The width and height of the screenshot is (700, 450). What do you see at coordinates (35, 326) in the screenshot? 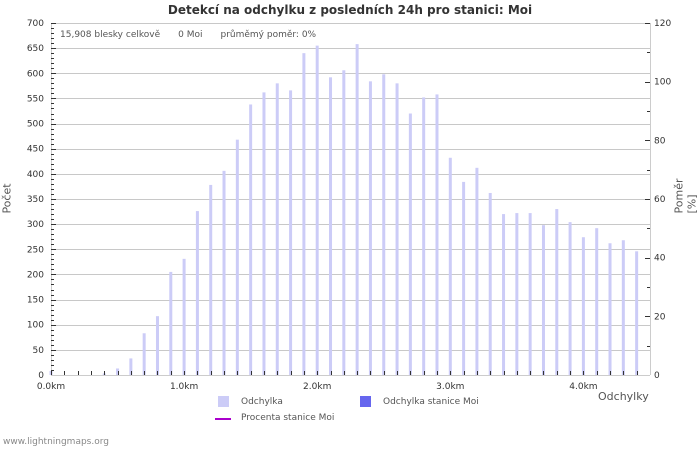
I see `y-tick-label: 100` at bounding box center [35, 326].